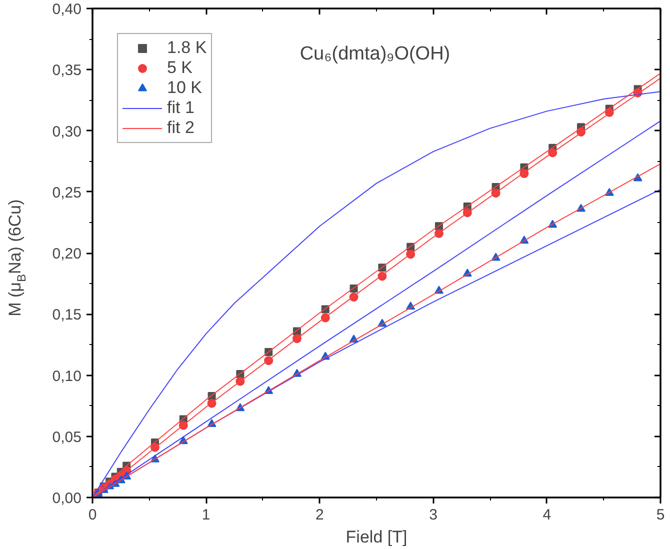 Image resolution: width=670 pixels, height=549 pixels. Describe the element at coordinates (660, 515) in the screenshot. I see `x-tick-label: 5` at that location.